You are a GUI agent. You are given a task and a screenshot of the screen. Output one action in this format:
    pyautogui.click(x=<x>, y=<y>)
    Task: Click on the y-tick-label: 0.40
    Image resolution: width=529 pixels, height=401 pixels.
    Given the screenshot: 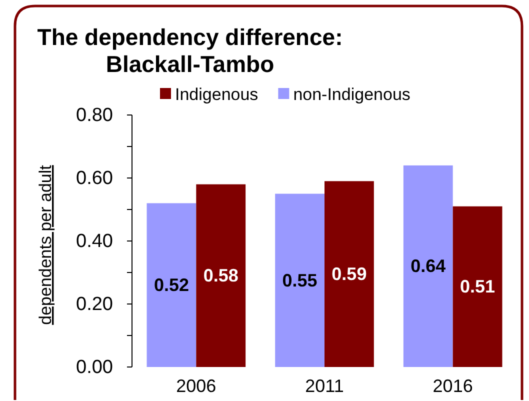 What is the action you would take?
    pyautogui.click(x=94, y=241)
    